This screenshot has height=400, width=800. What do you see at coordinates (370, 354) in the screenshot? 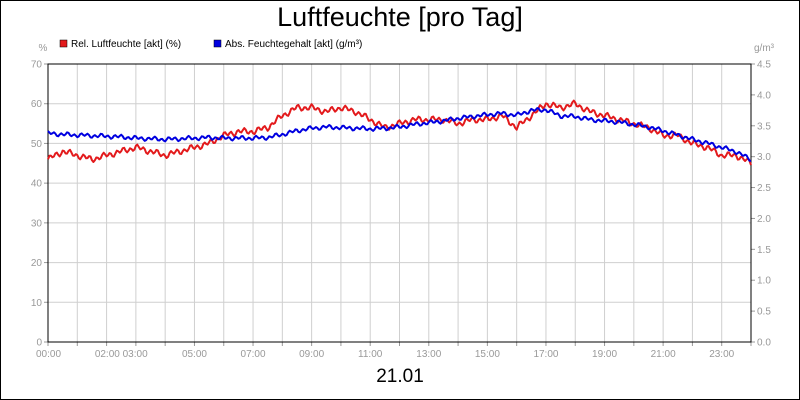
I see `x-tick-label: 11:00` at bounding box center [370, 354].